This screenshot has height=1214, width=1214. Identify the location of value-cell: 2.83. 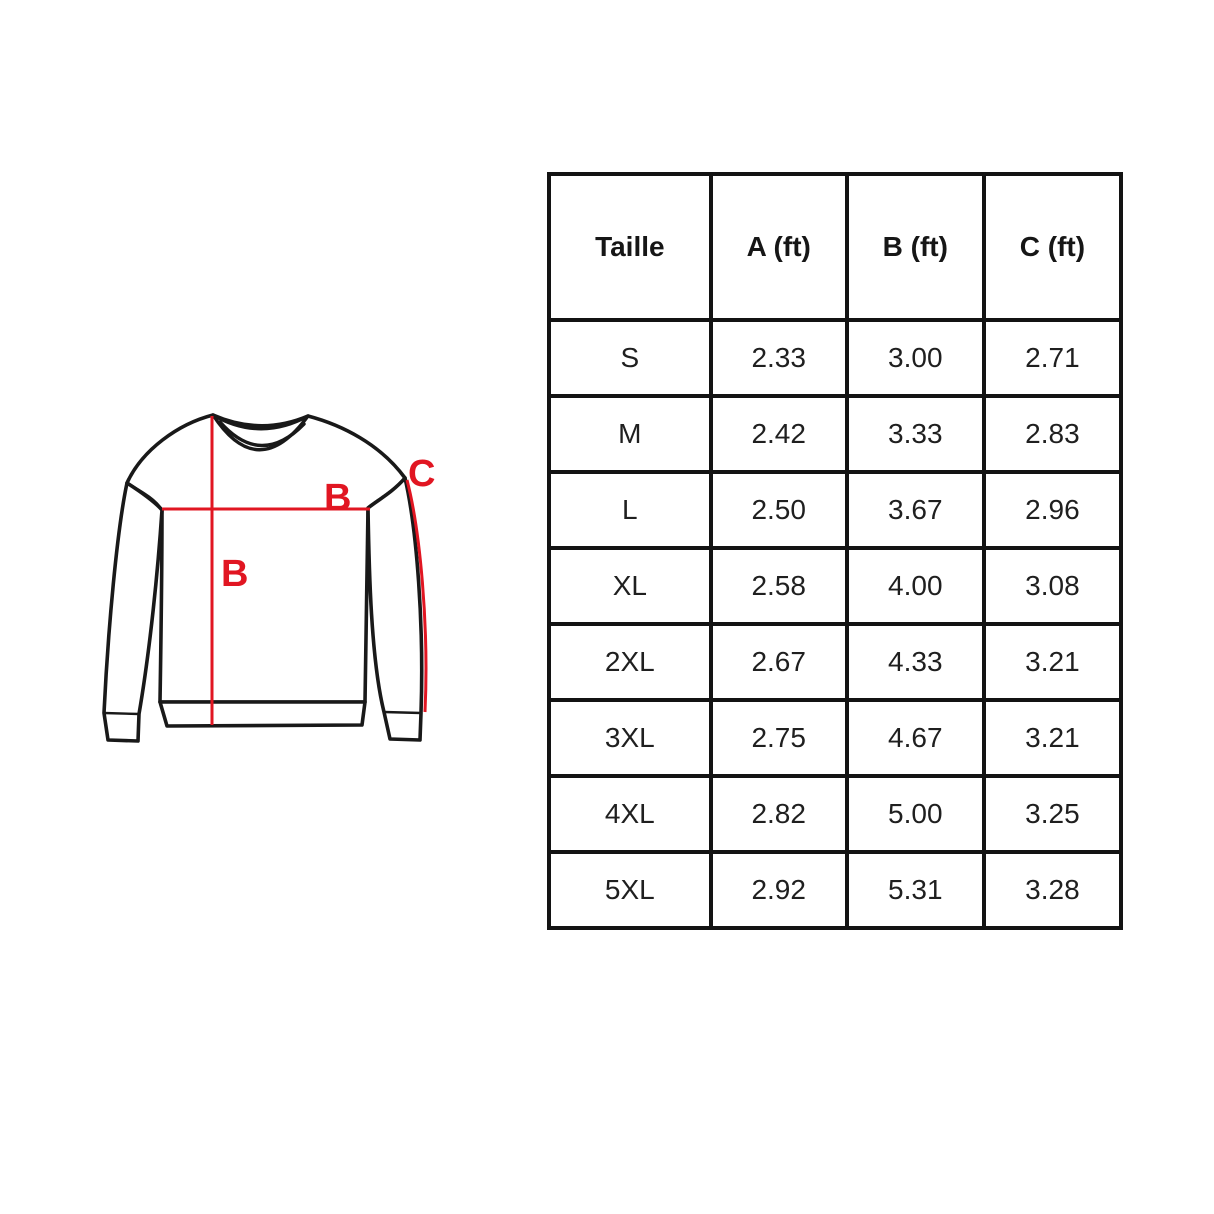
(1052, 434).